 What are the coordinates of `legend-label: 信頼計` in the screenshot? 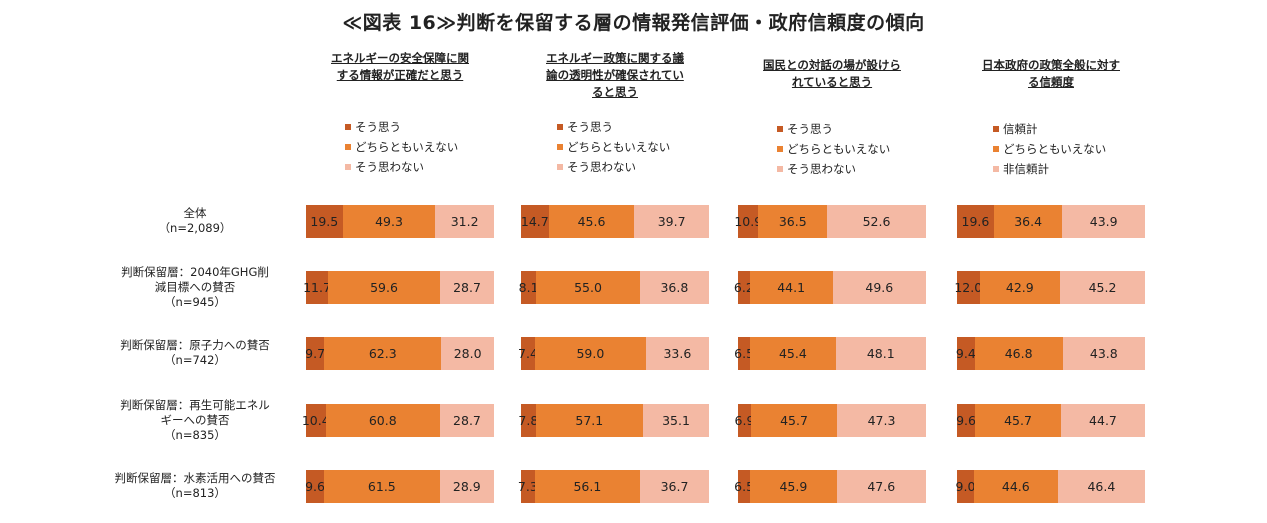 It's located at (1020, 129).